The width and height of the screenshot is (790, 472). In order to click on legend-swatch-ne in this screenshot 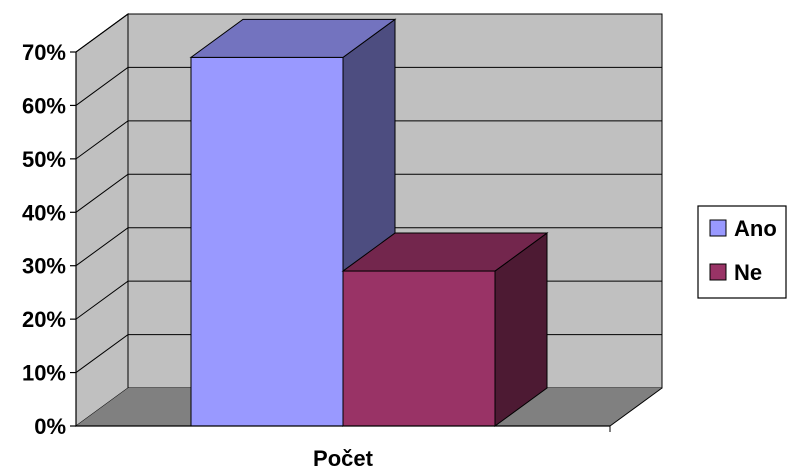, I will do `click(718, 272)`.